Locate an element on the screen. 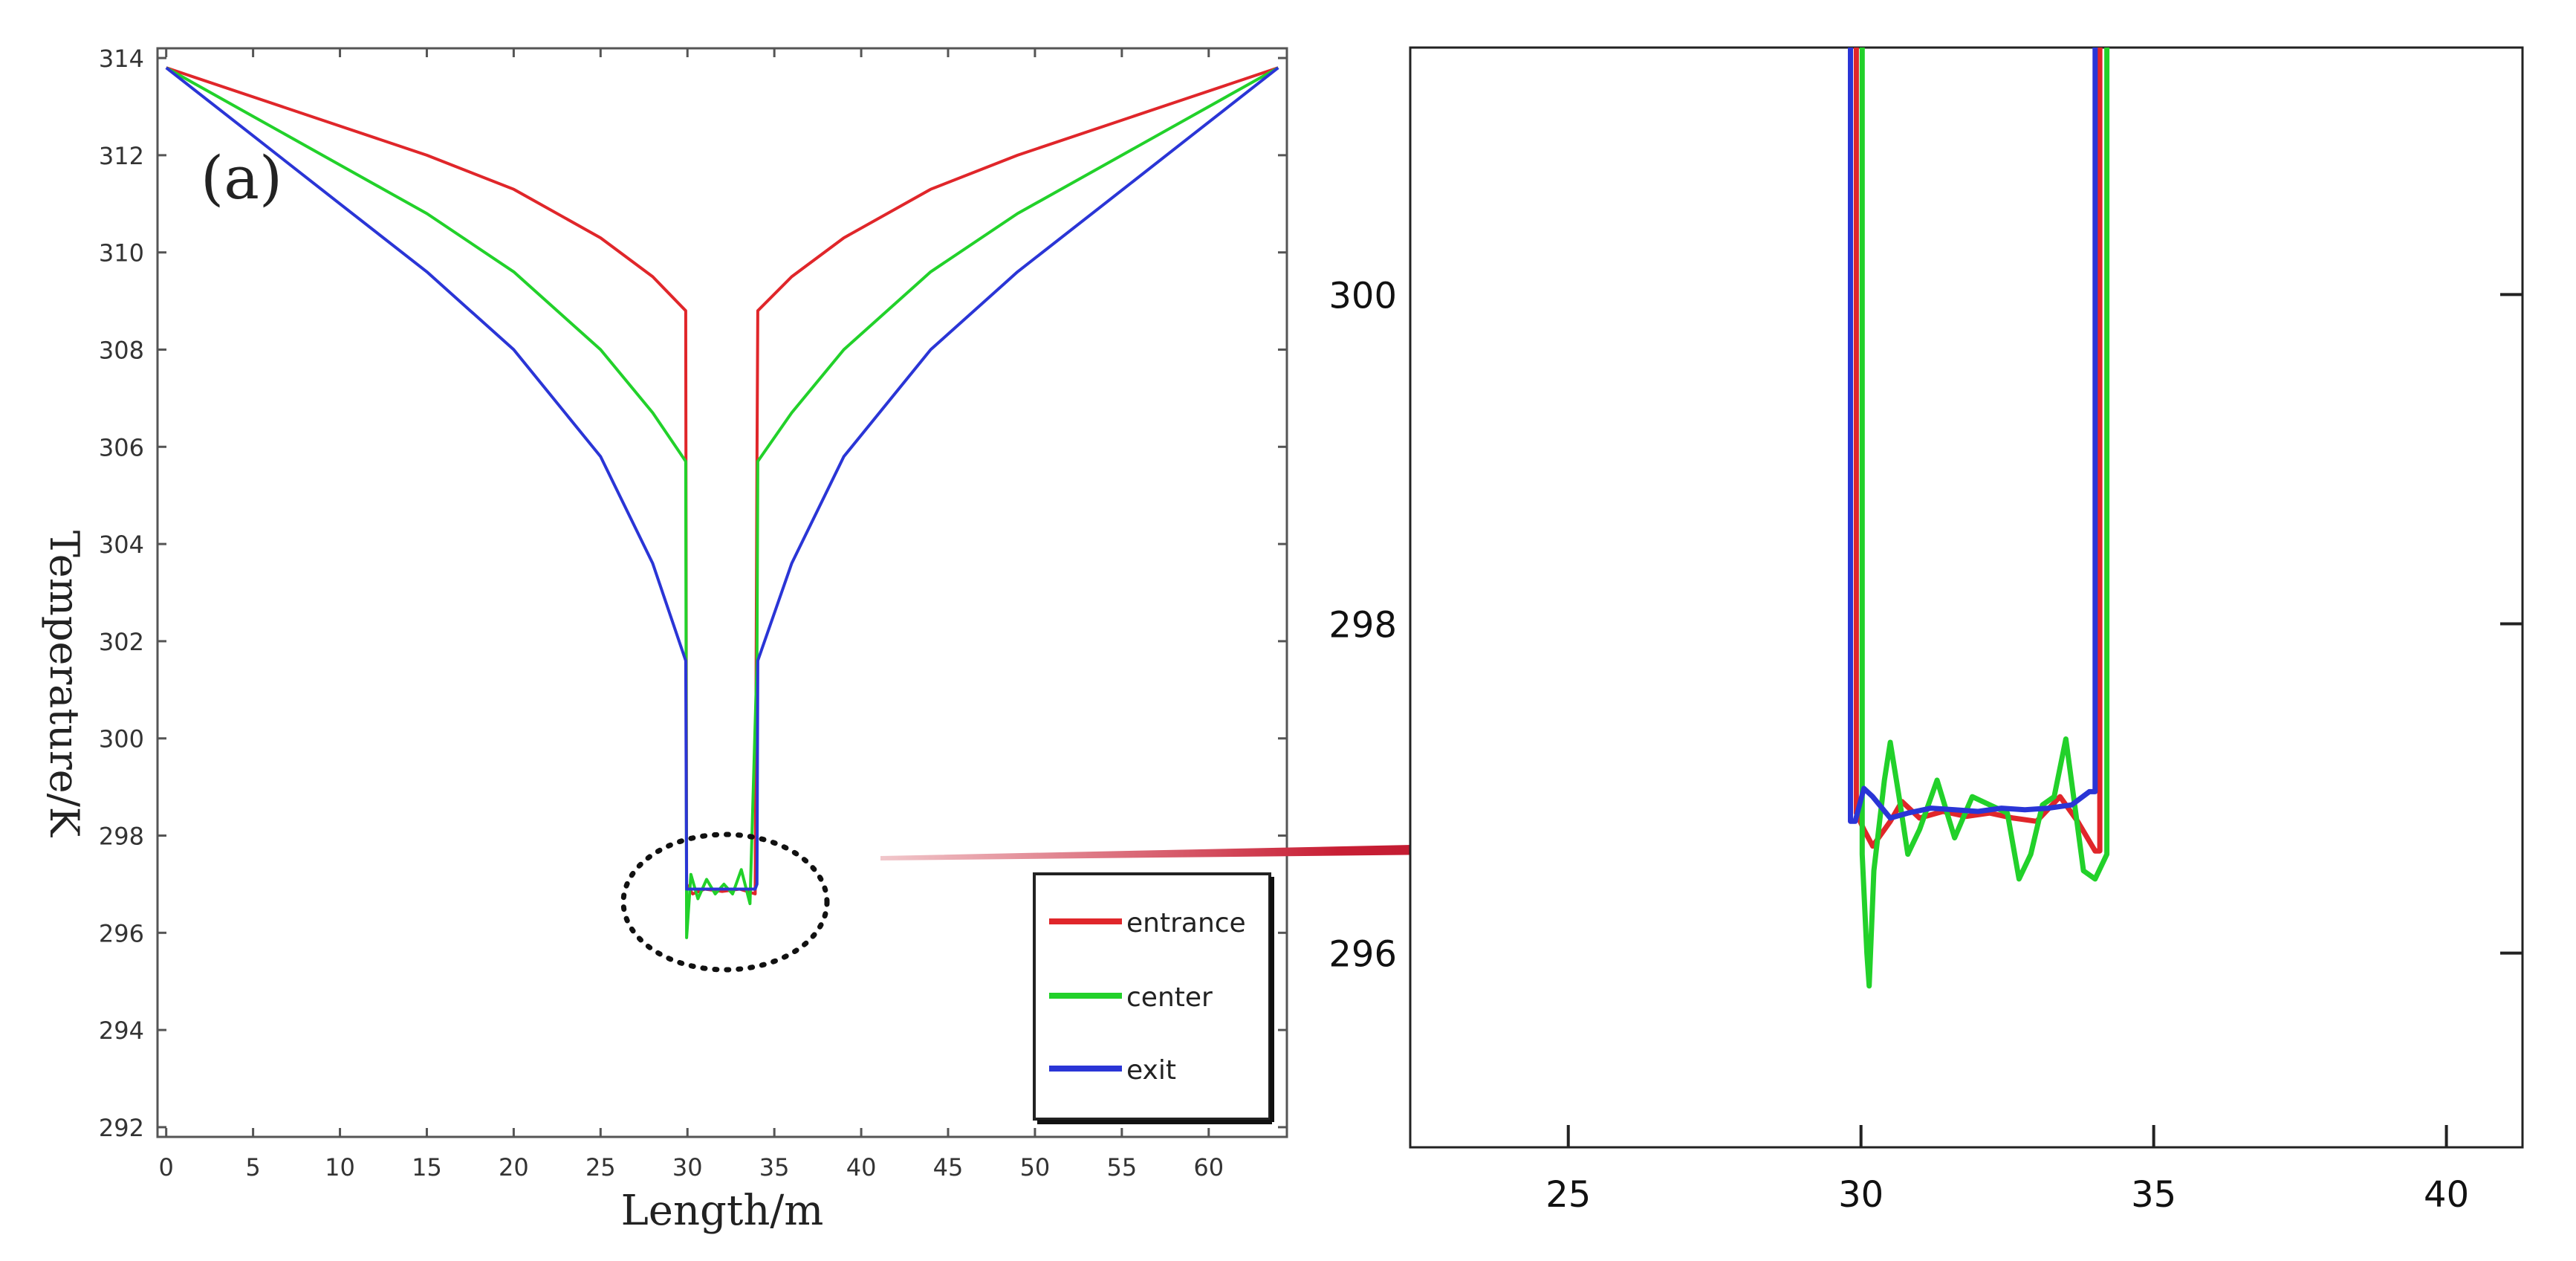  y-tick-label: 306 is located at coordinates (121, 447).